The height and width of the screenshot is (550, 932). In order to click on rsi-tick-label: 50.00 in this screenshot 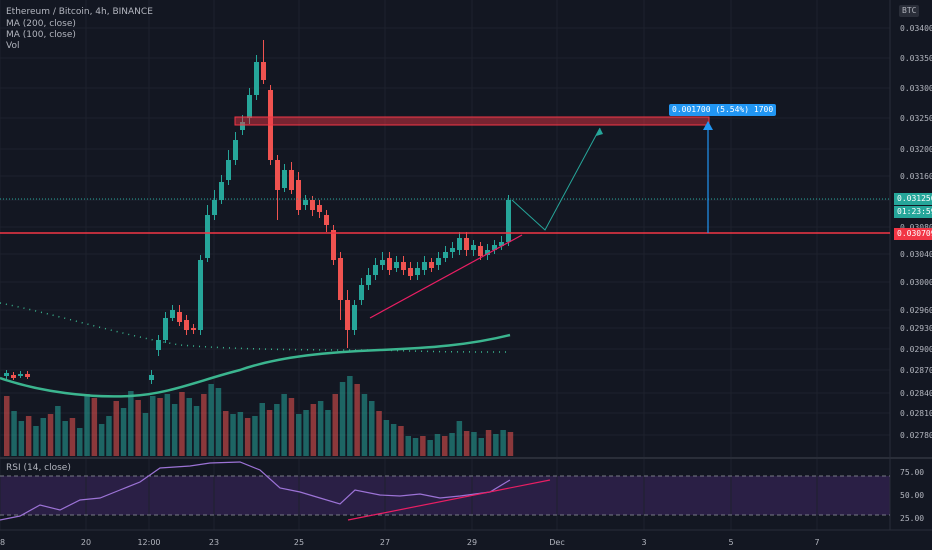, I will do `click(912, 495)`.